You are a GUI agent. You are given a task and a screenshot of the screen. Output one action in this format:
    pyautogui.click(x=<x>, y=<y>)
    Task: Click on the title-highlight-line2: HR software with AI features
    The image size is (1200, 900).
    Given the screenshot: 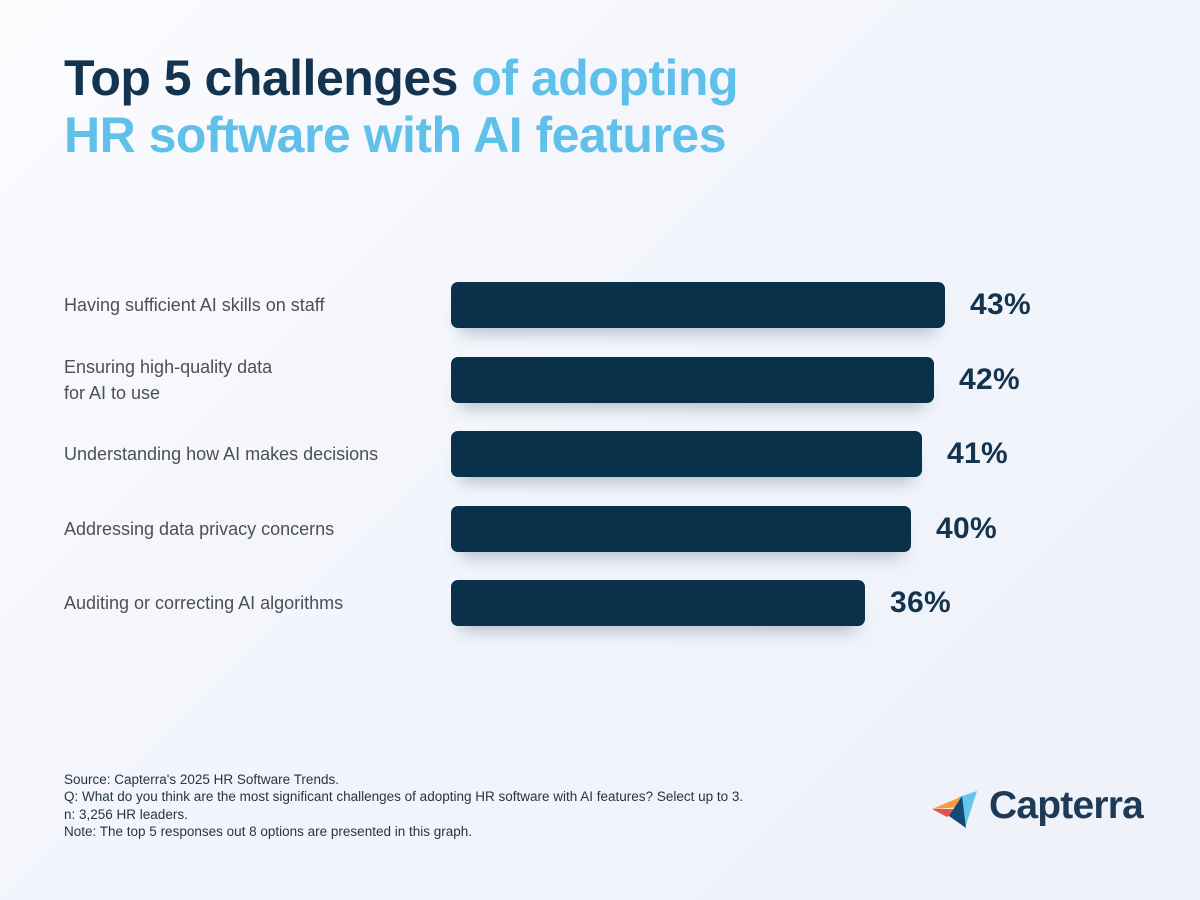 What is the action you would take?
    pyautogui.click(x=395, y=135)
    